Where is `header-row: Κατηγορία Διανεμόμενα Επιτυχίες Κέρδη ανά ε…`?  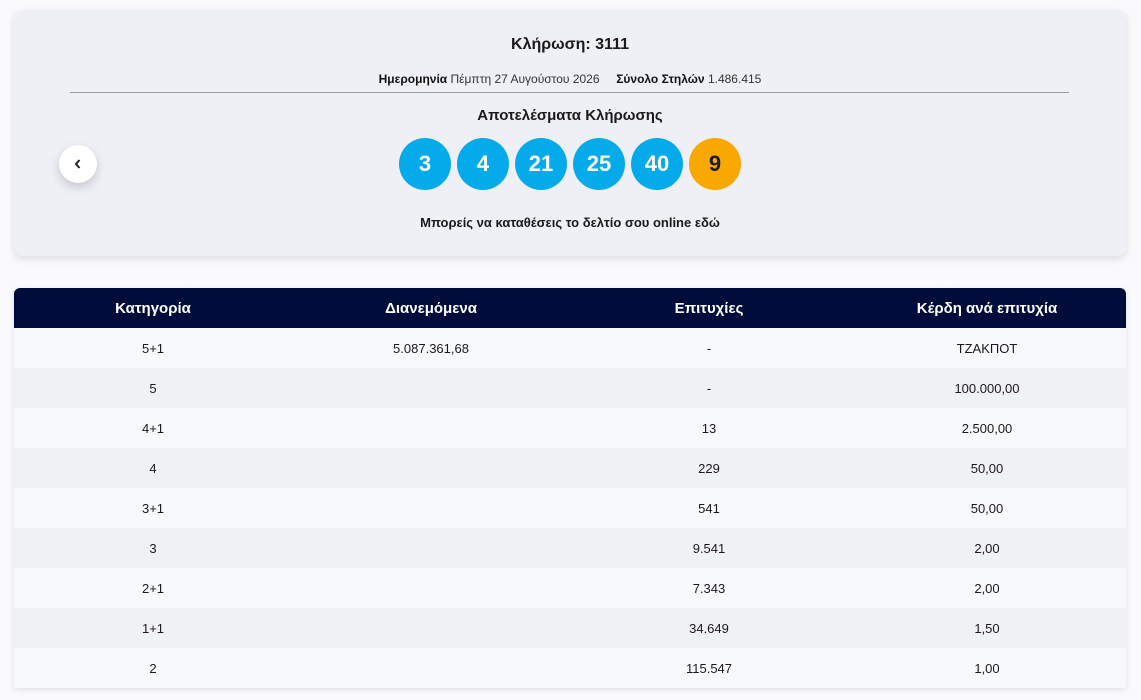
header-row: Κατηγορία Διανεμόμενα Επιτυχίες Κέρδη ανά ε… is located at coordinates (570, 308).